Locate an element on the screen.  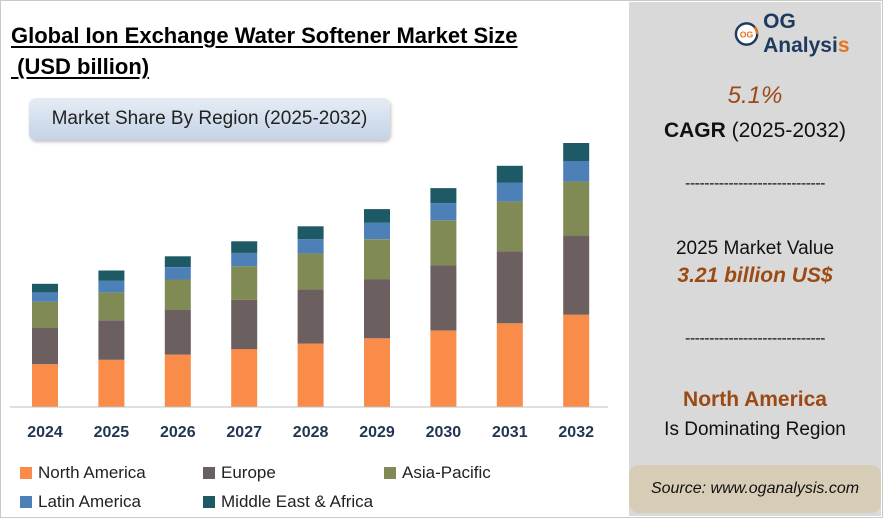
bar-europe-2031 is located at coordinates (509, 287).